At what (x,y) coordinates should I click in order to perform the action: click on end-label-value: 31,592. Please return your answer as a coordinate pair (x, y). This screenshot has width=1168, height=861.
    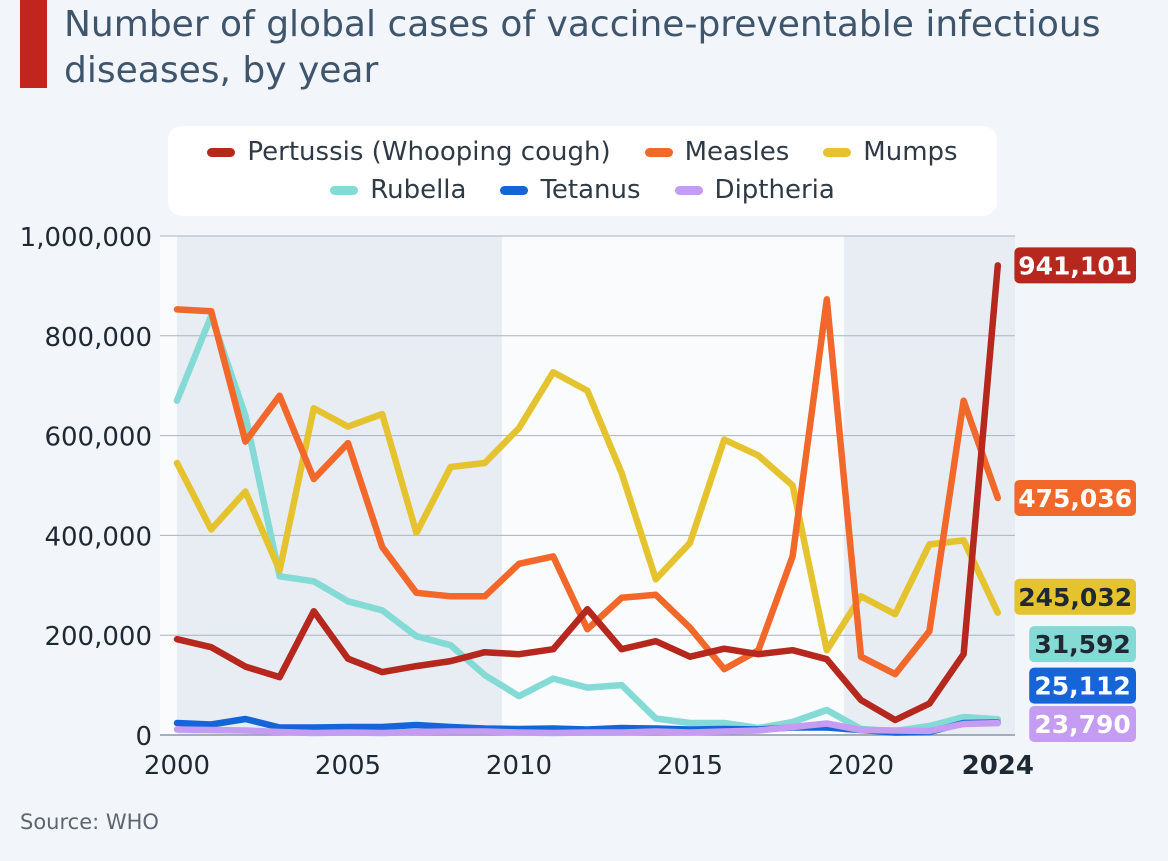
    Looking at the image, I should click on (1082, 644).